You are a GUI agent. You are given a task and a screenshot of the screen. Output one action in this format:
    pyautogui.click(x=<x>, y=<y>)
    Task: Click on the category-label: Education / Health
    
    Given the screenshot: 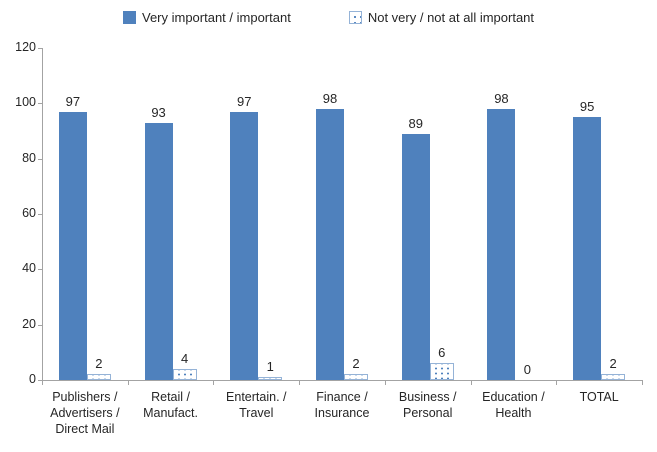 What is the action you would take?
    pyautogui.click(x=513, y=405)
    